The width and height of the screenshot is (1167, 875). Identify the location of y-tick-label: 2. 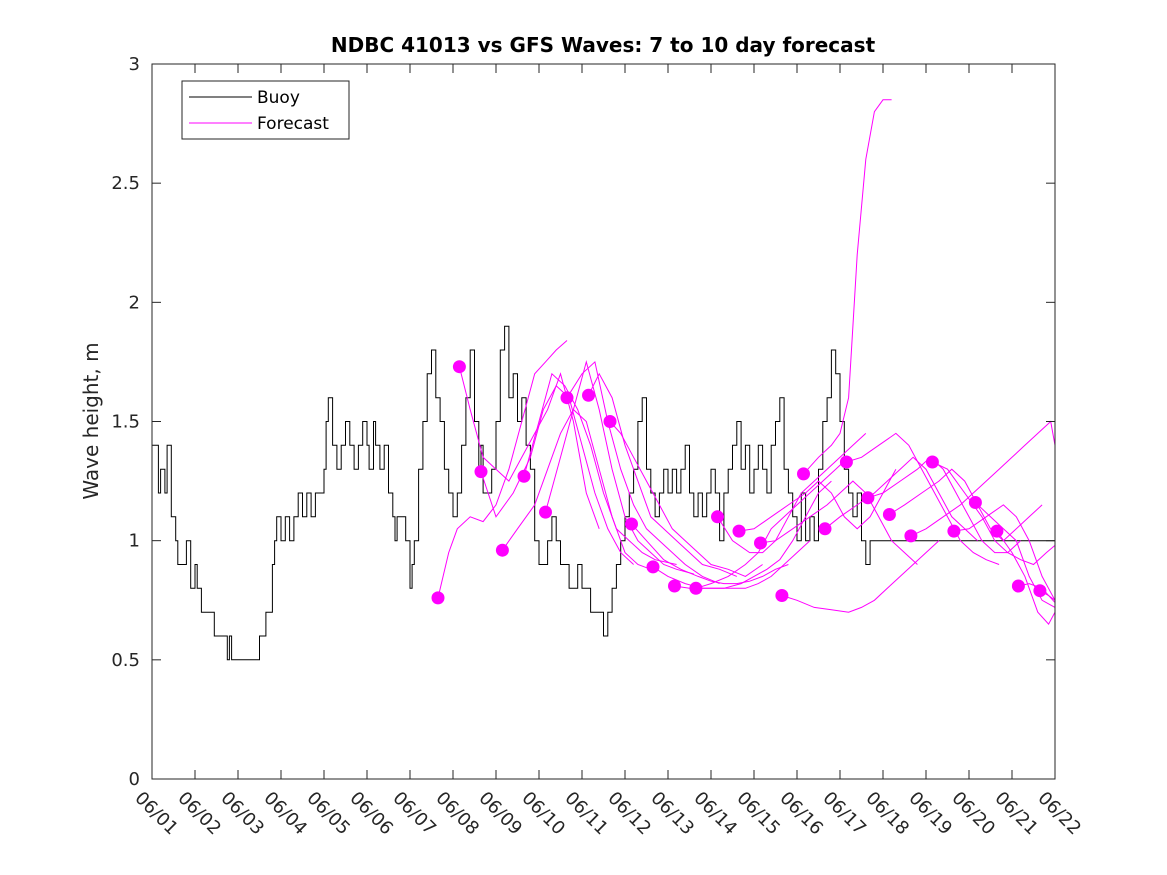
(134, 302).